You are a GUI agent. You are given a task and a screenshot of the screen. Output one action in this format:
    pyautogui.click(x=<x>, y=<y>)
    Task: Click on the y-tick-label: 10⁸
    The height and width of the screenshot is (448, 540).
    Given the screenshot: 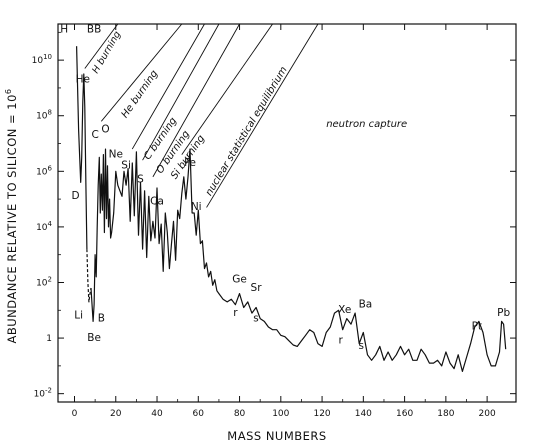 What is the action you would take?
    pyautogui.click(x=44, y=115)
    